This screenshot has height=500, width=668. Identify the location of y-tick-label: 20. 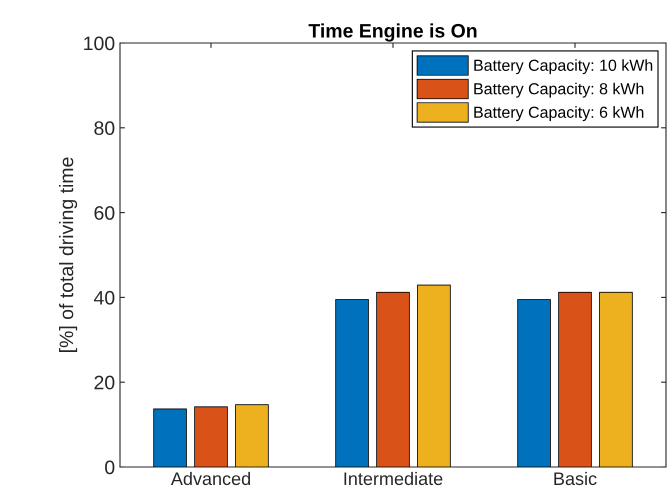
(104, 383).